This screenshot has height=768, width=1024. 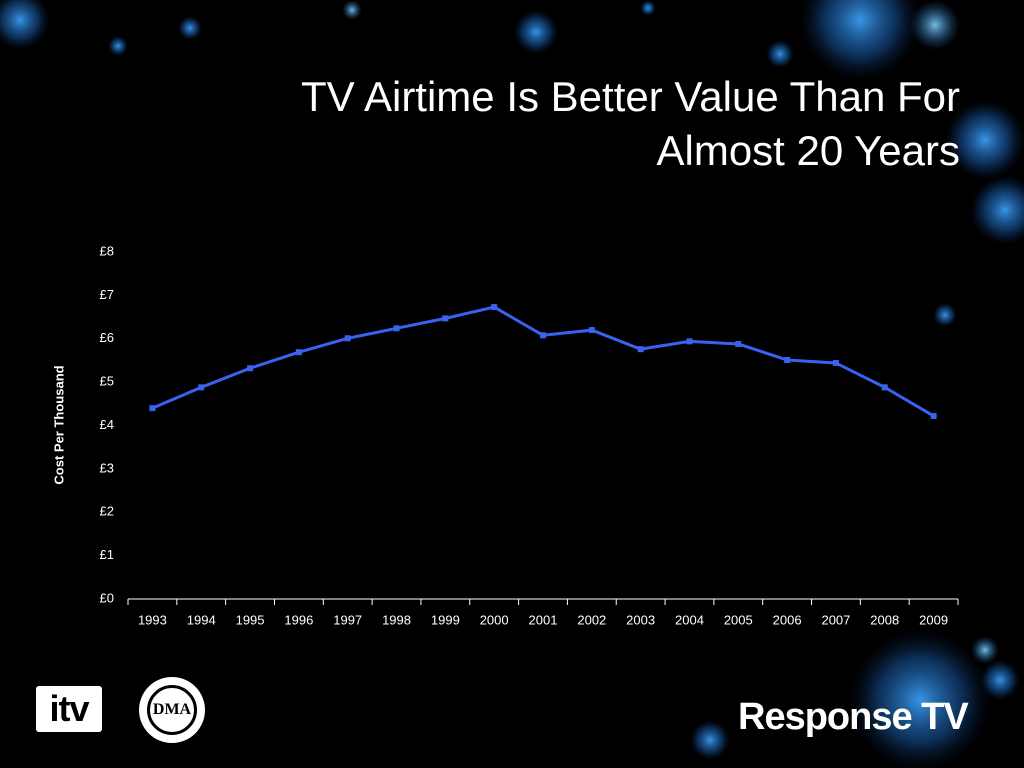 What do you see at coordinates (107, 597) in the screenshot?
I see `y-tick-label: £0` at bounding box center [107, 597].